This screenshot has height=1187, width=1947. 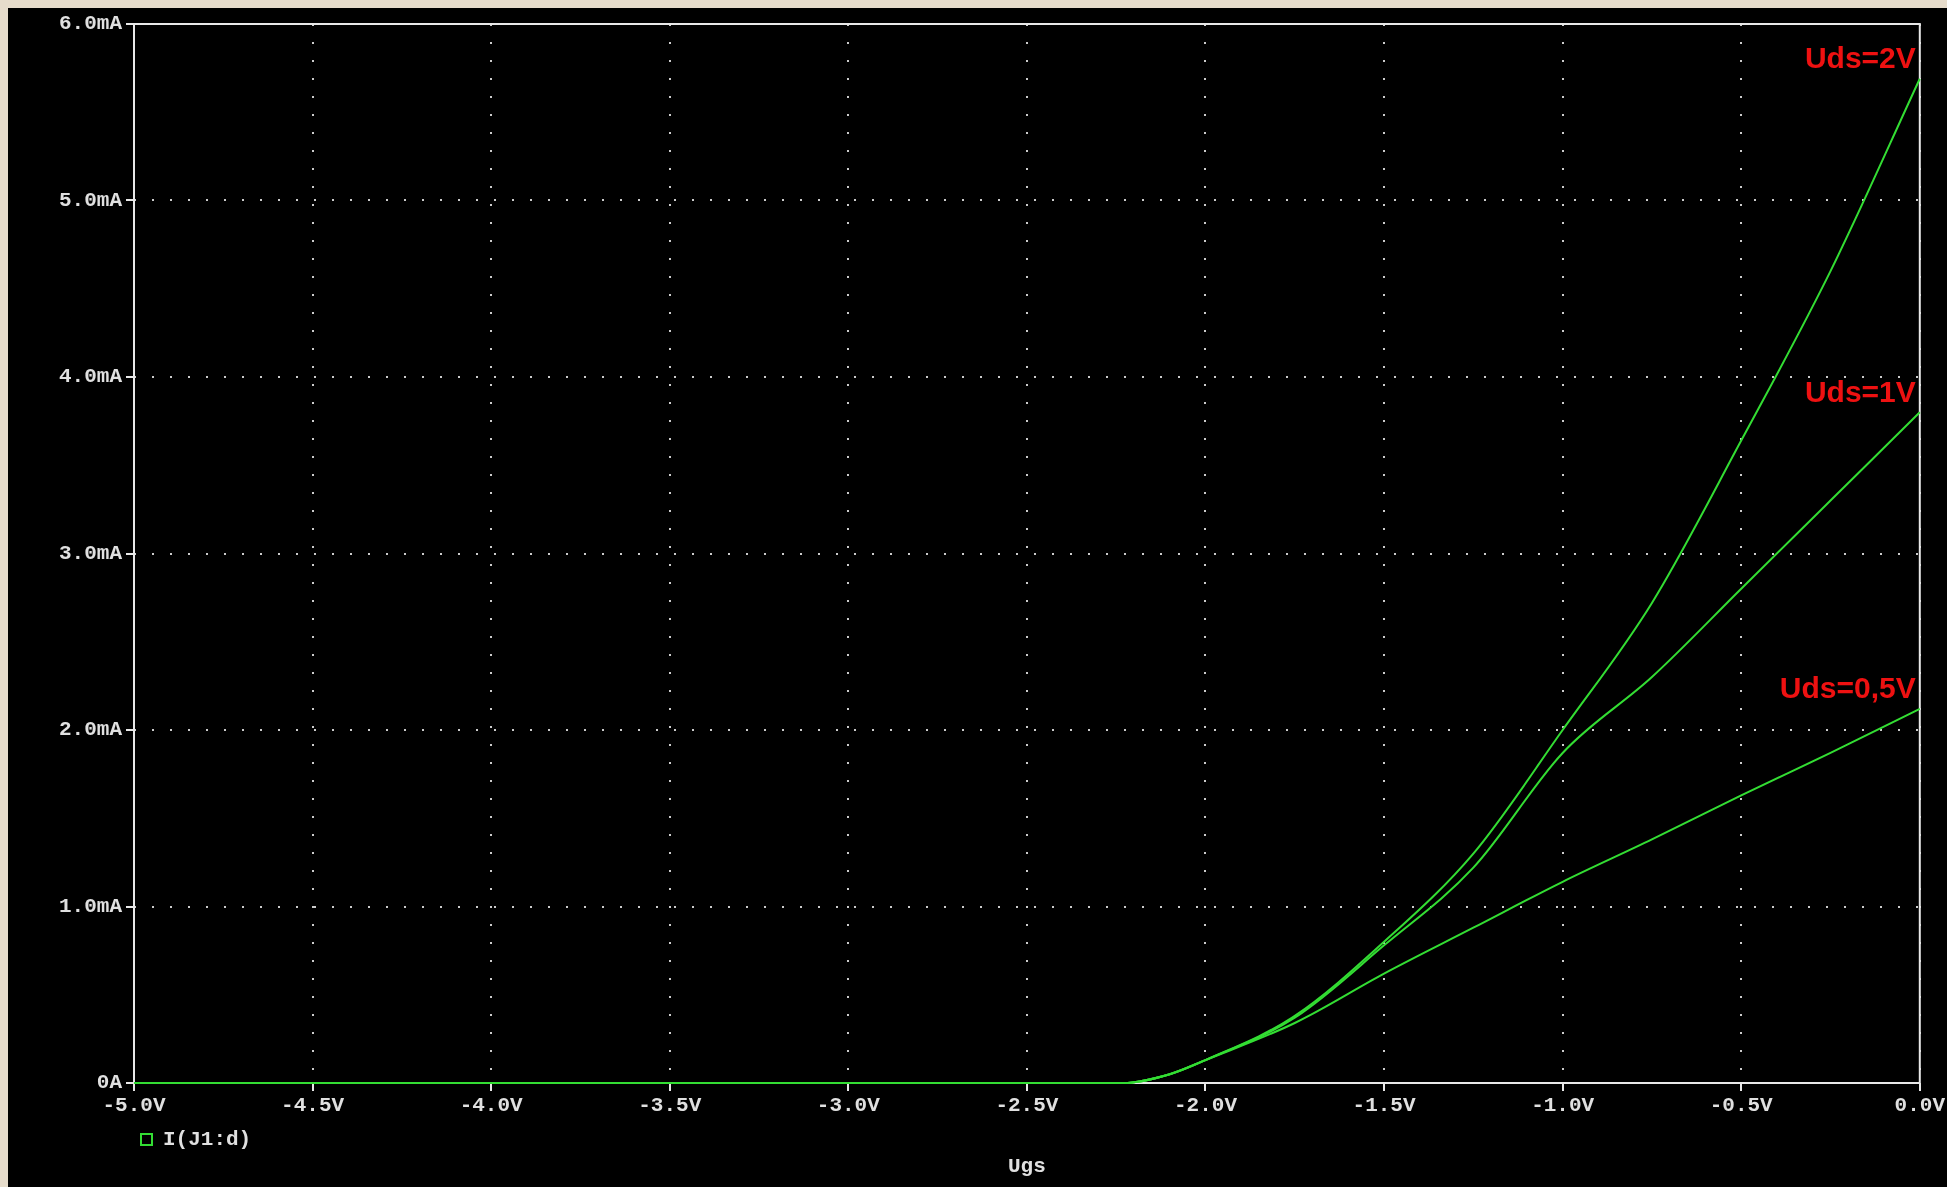 What do you see at coordinates (90, 200) in the screenshot?
I see `y-tick-label: 5.0mA` at bounding box center [90, 200].